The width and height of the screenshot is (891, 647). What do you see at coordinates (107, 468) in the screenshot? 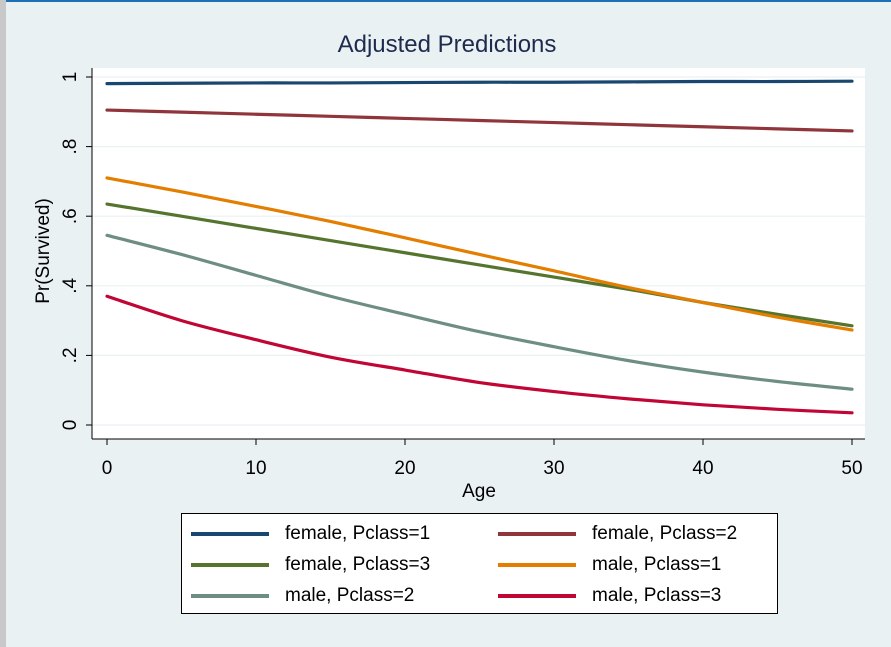
I see `x-tick-label: 0` at bounding box center [107, 468].